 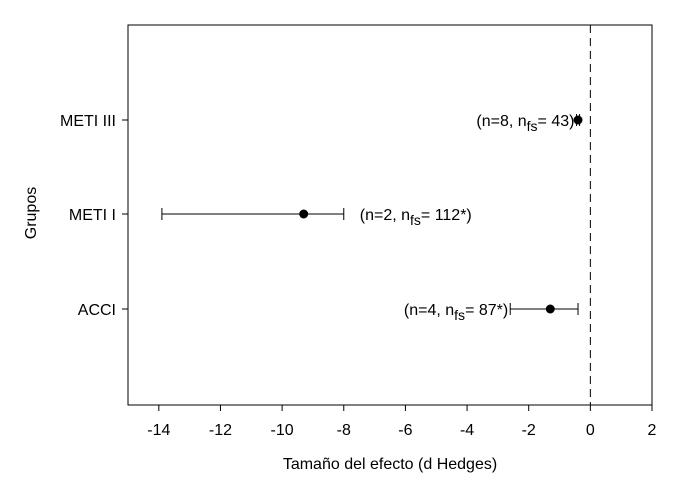 I want to click on x-axis-label: Tamaño del efecto (d Hedges), so click(x=390, y=464).